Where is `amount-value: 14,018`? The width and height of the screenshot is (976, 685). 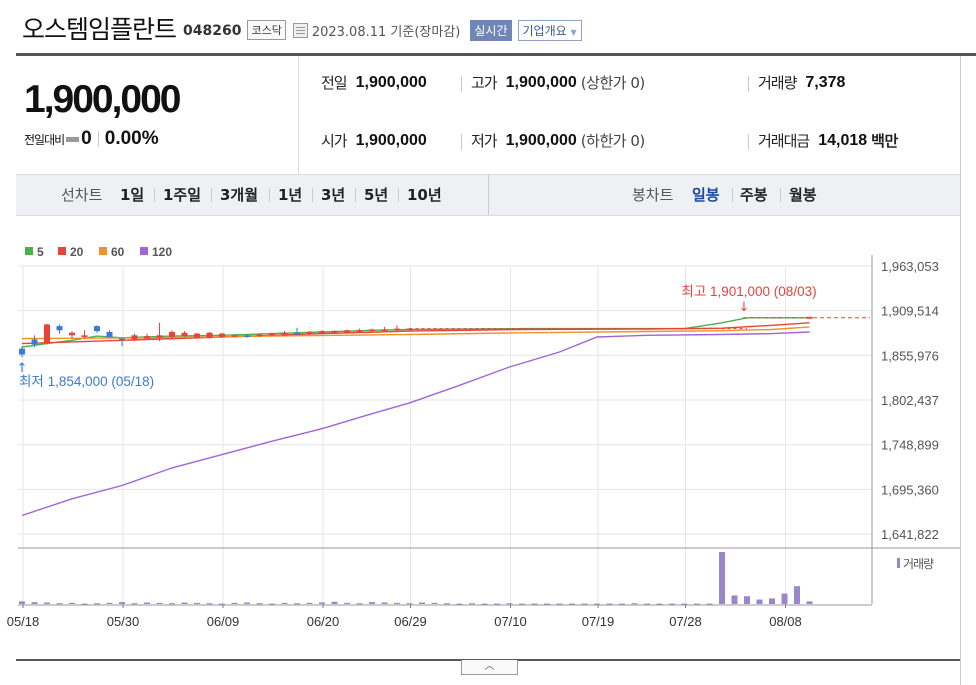
amount-value: 14,018 is located at coordinates (843, 140).